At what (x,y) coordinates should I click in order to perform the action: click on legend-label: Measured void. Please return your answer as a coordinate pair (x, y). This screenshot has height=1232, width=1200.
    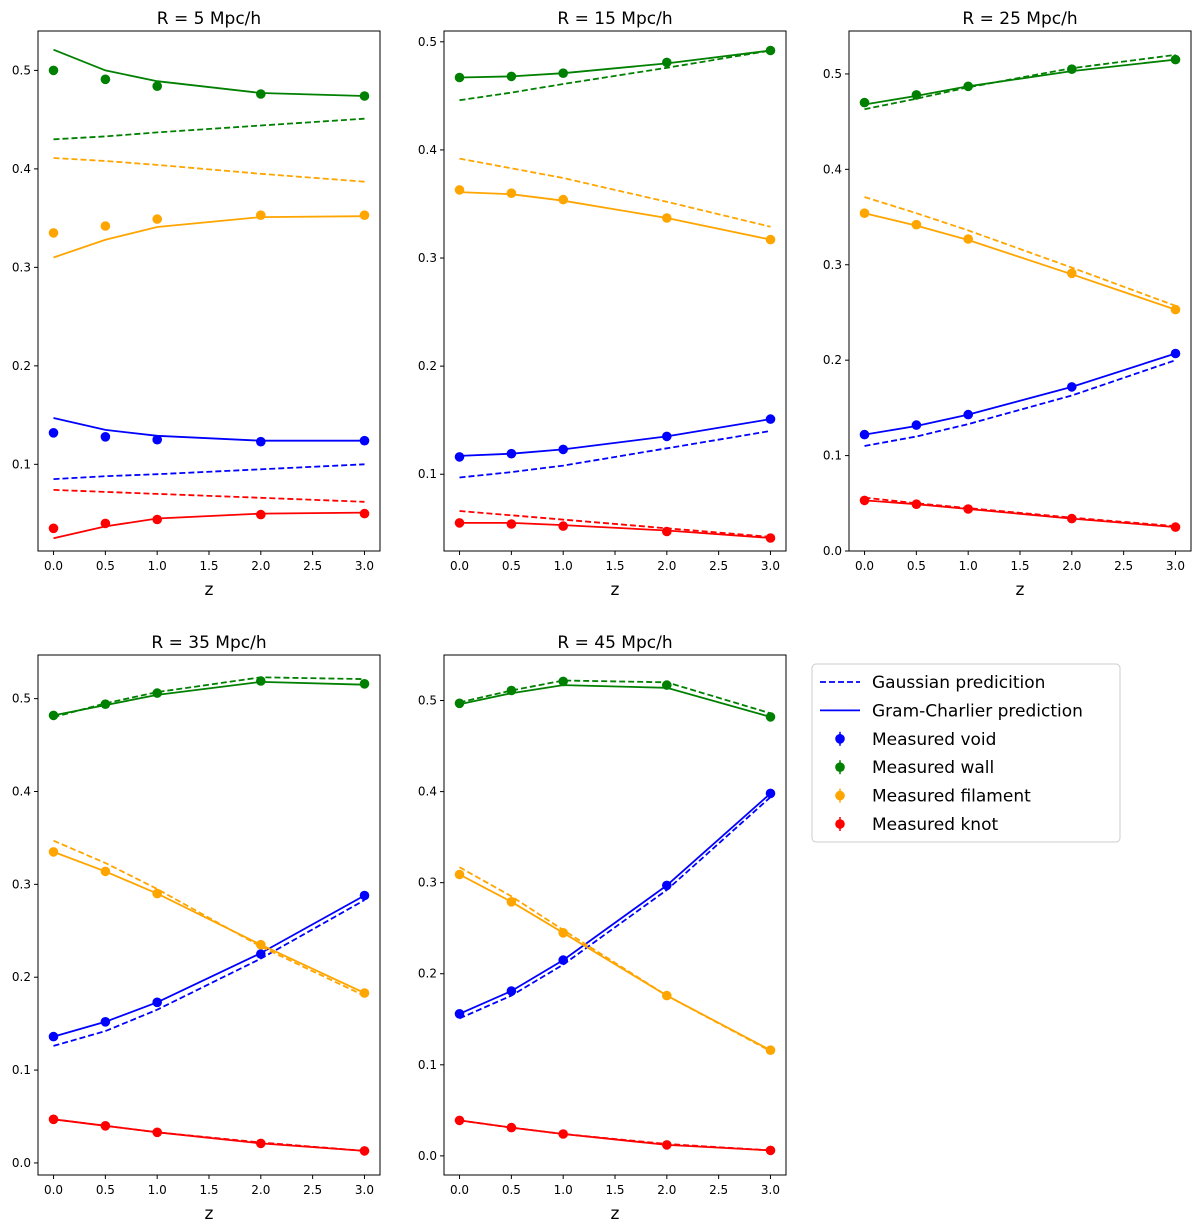
    Looking at the image, I should click on (934, 740).